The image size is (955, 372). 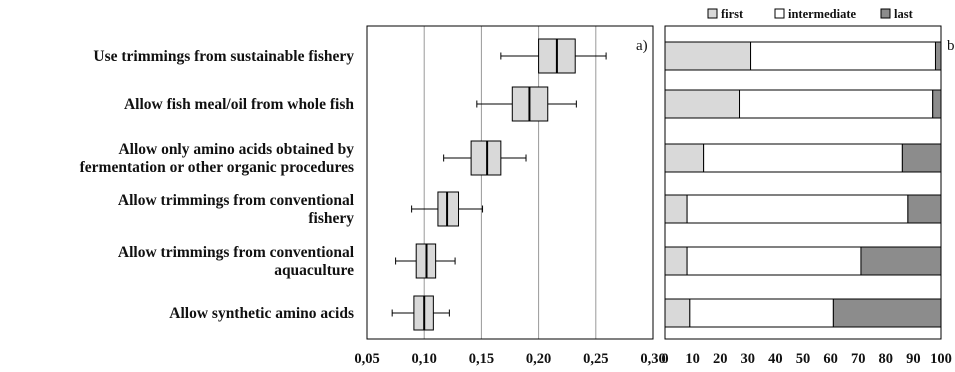 I want to click on x-tick-label: 100, so click(x=941, y=359).